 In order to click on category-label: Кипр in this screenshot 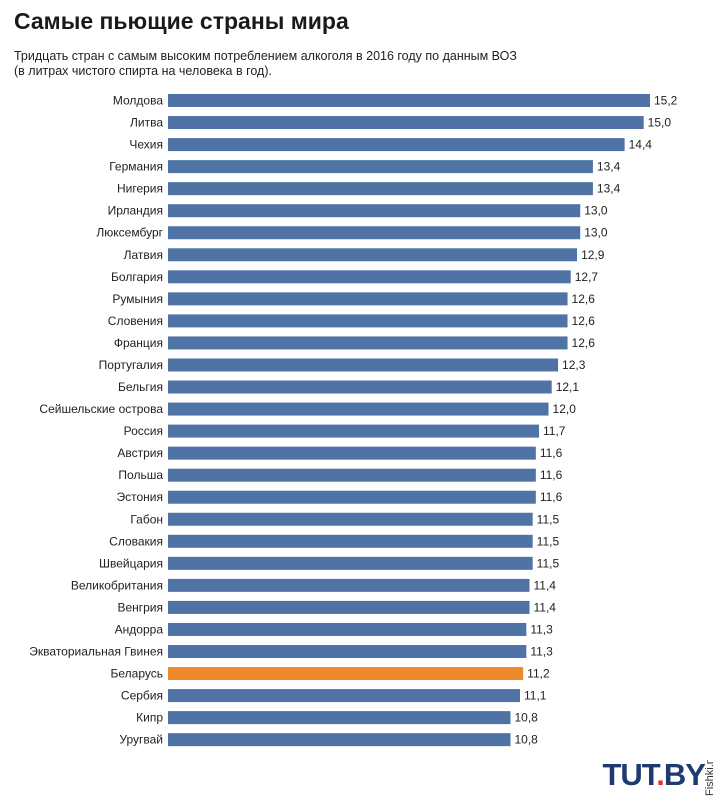, I will do `click(149, 718)`.